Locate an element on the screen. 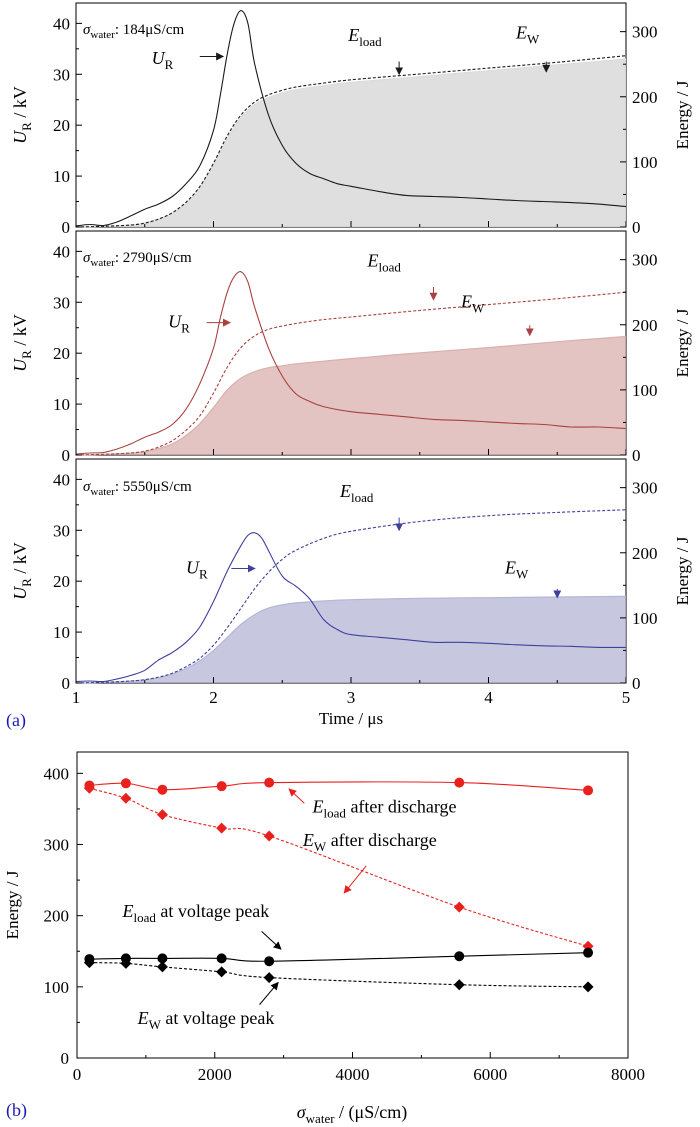 The height and width of the screenshot is (1127, 700). x-tick-label: 5 is located at coordinates (626, 697).